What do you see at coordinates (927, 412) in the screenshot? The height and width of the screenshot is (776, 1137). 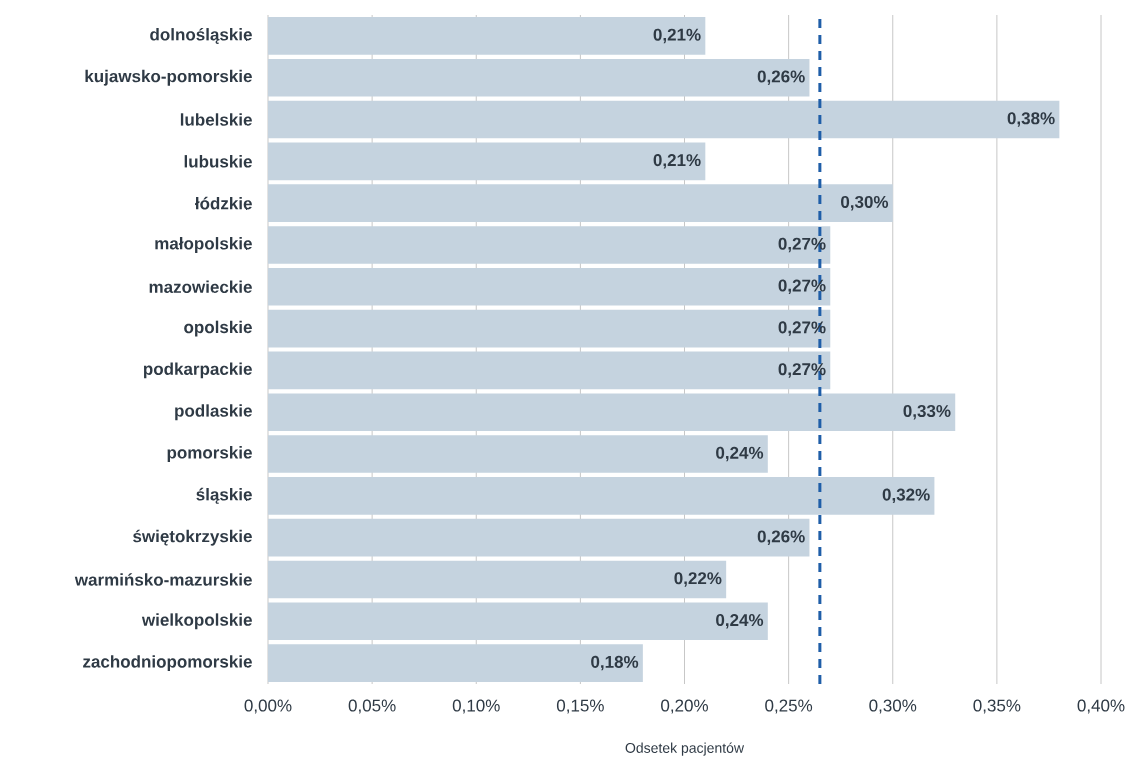 I see `data-label: 0,33%` at bounding box center [927, 412].